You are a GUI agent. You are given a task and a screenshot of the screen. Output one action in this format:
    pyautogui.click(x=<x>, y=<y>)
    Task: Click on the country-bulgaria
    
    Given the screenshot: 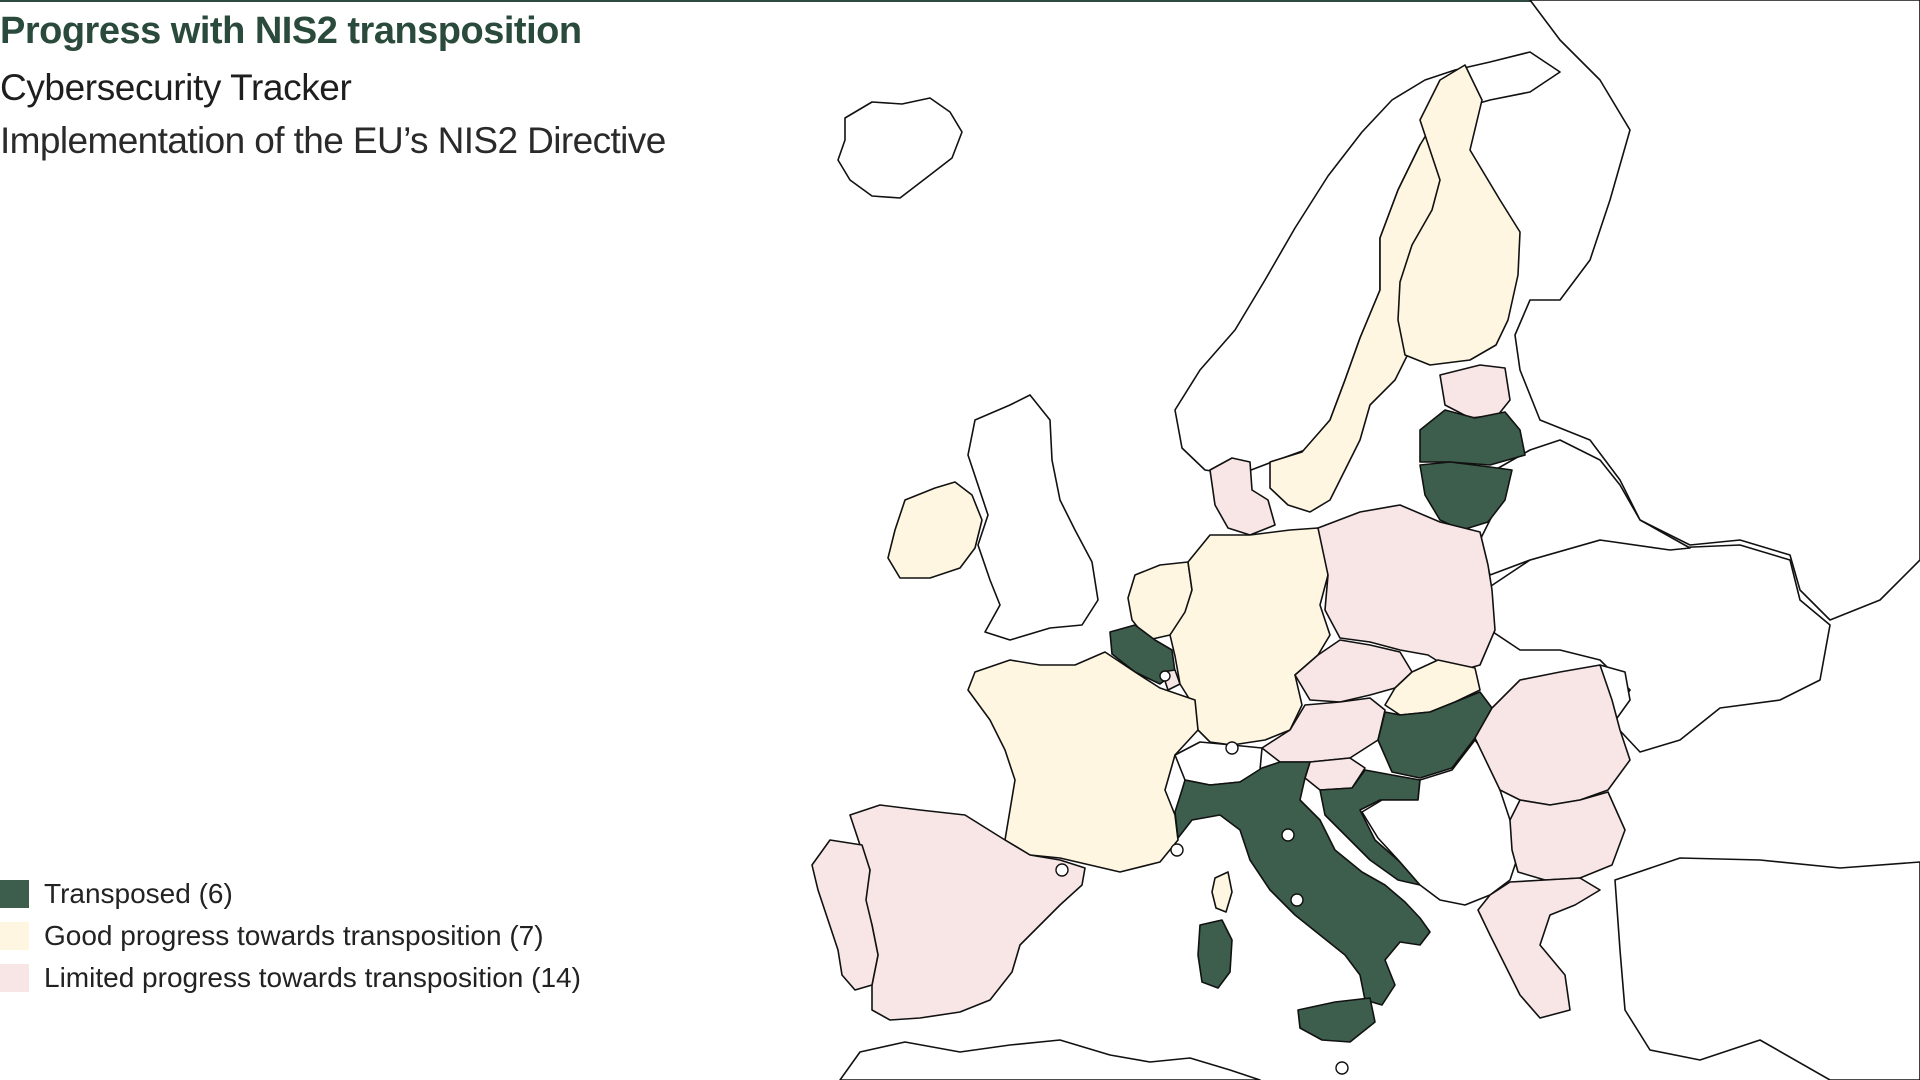 What is the action you would take?
    pyautogui.click(x=1567, y=836)
    